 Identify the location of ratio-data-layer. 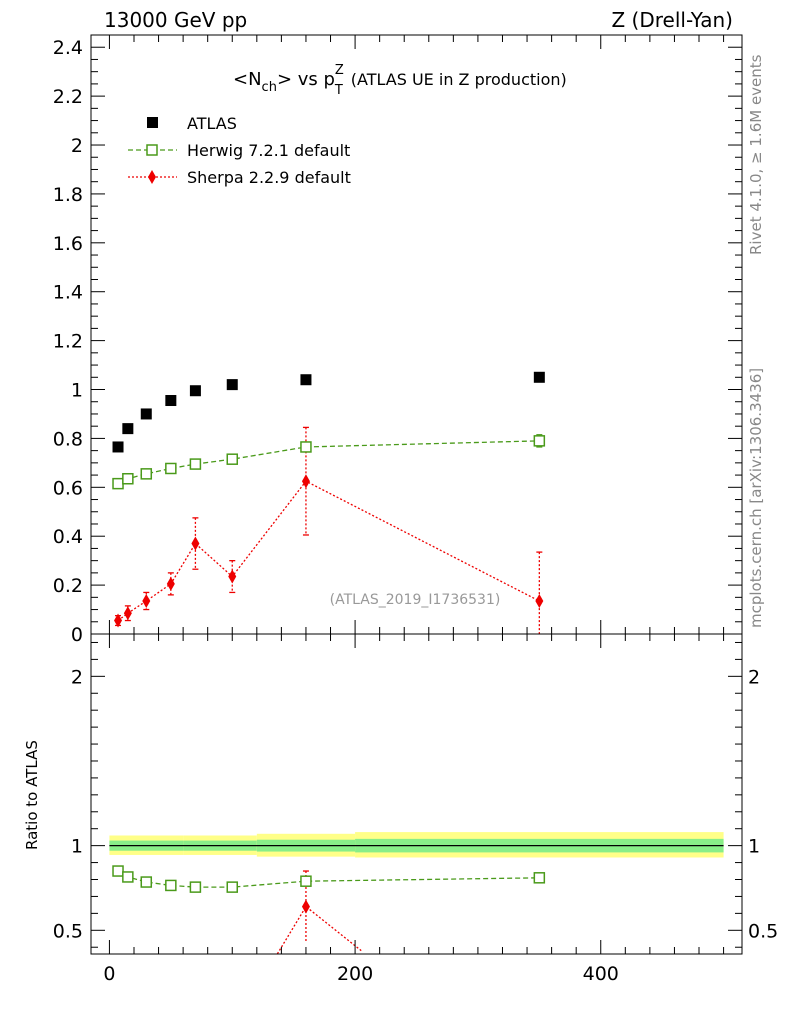
(416, 893).